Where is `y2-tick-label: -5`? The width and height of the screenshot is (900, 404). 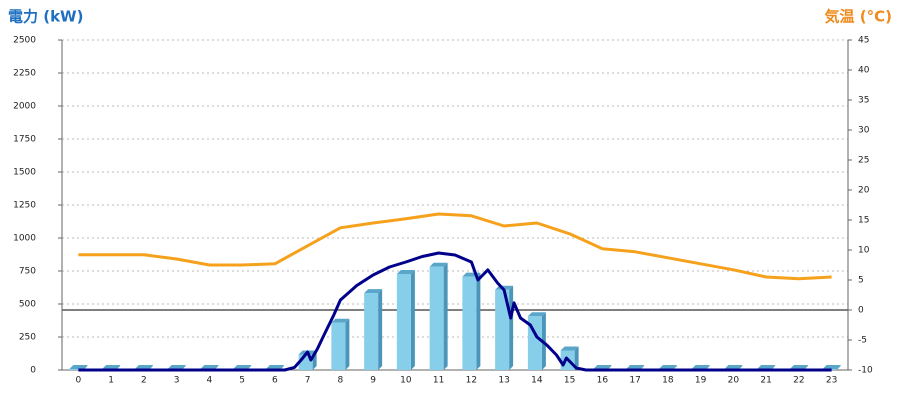 y2-tick-label: -5 is located at coordinates (862, 341).